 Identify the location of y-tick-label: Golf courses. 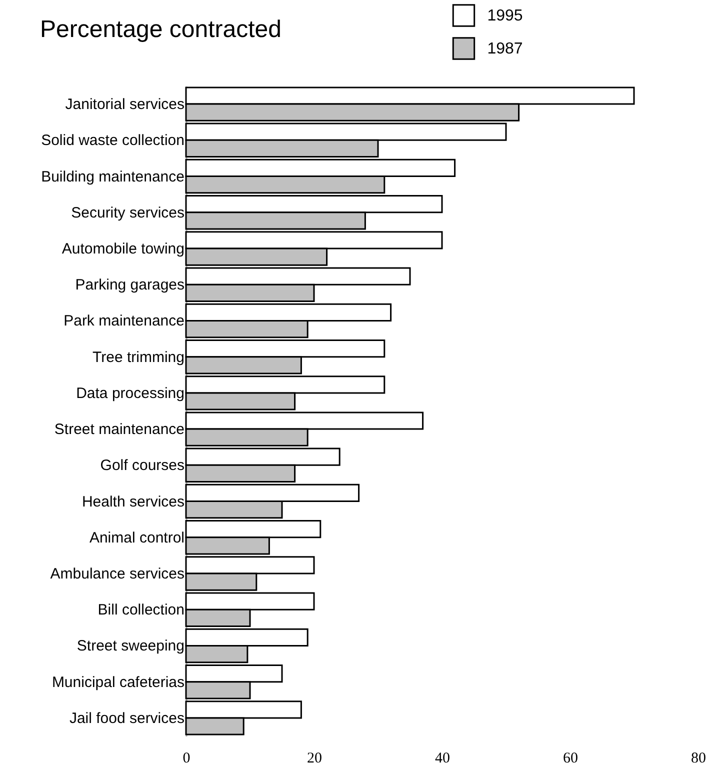
(142, 465).